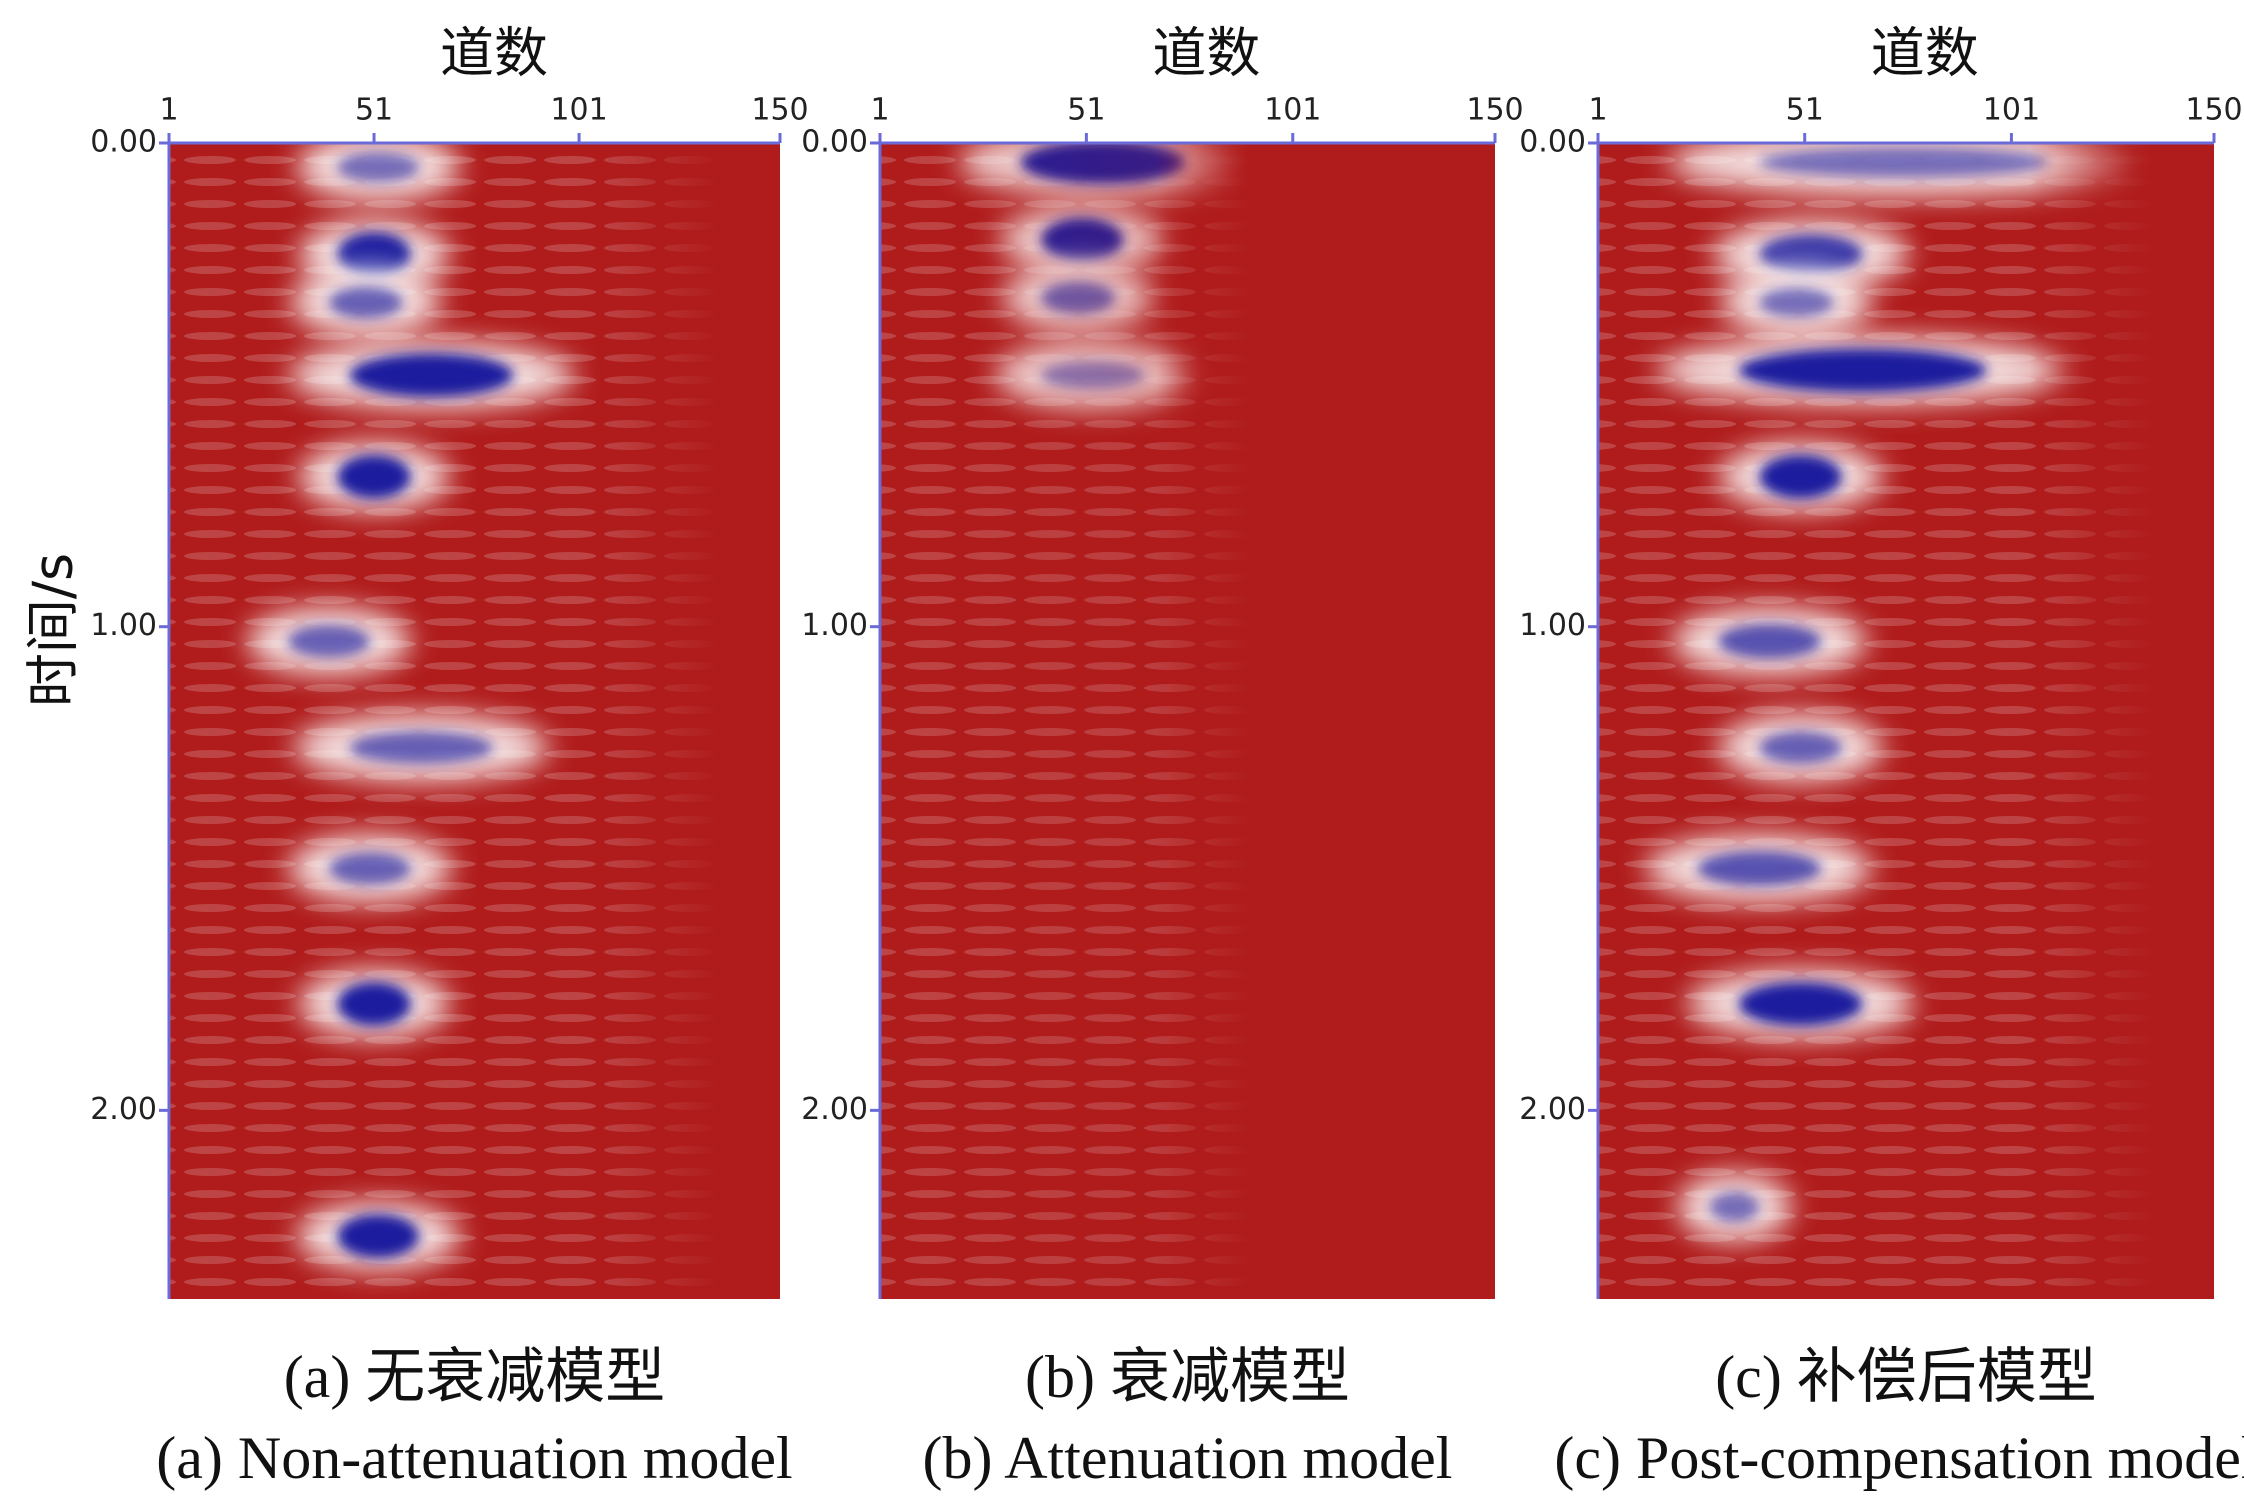 Image resolution: width=2244 pixels, height=1505 pixels. I want to click on y-axis-title: 时间/s, so click(53, 630).